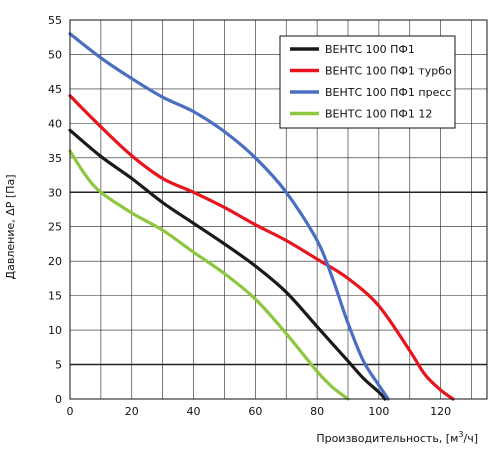 The image size is (500, 454). Describe the element at coordinates (378, 411) in the screenshot. I see `x-tick-label: 100` at that location.